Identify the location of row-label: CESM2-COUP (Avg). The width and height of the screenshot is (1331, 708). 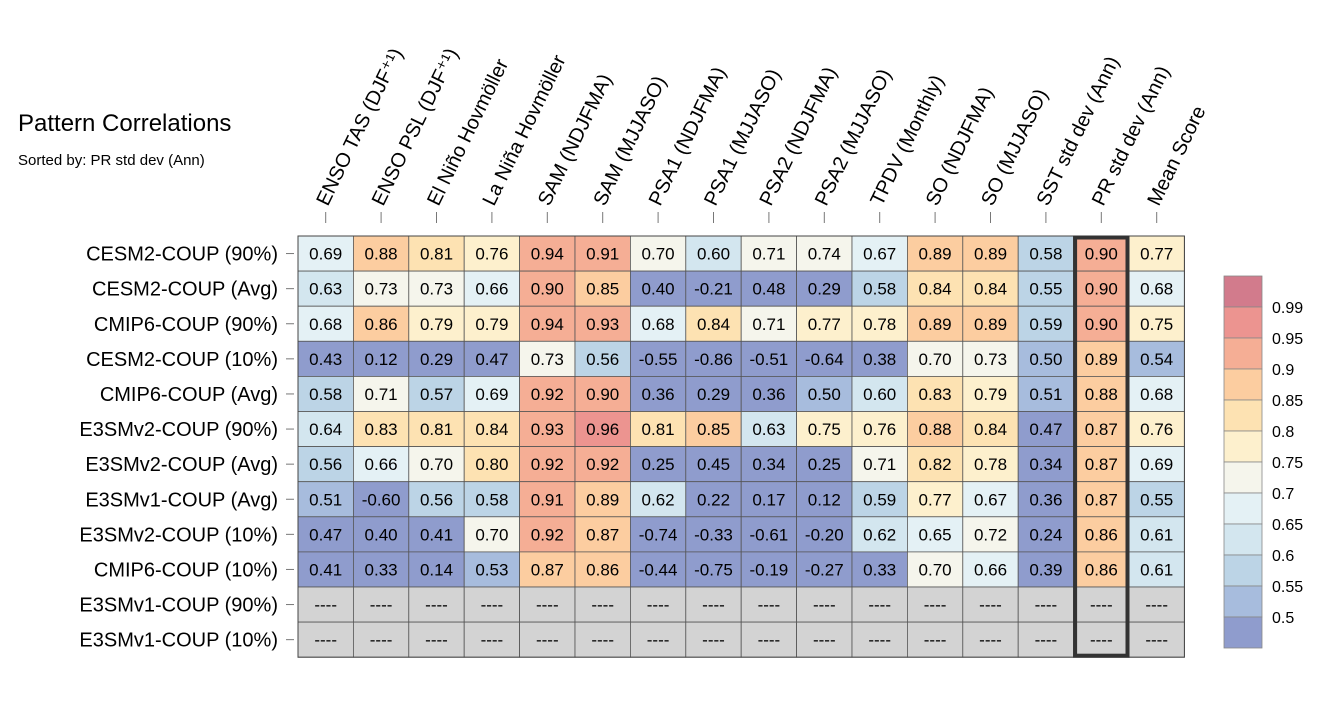
(185, 290).